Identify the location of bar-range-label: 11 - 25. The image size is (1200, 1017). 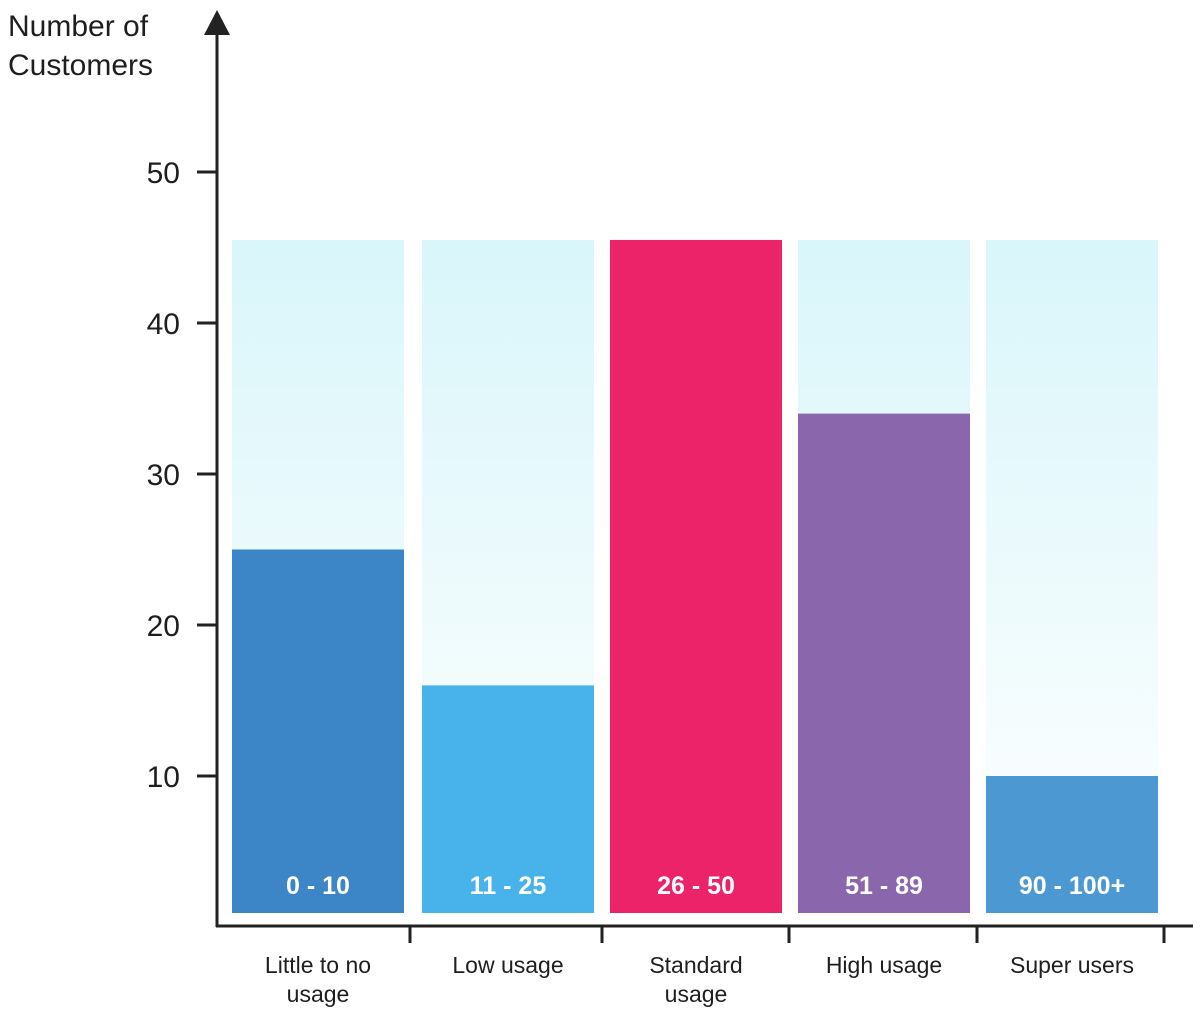
(508, 886).